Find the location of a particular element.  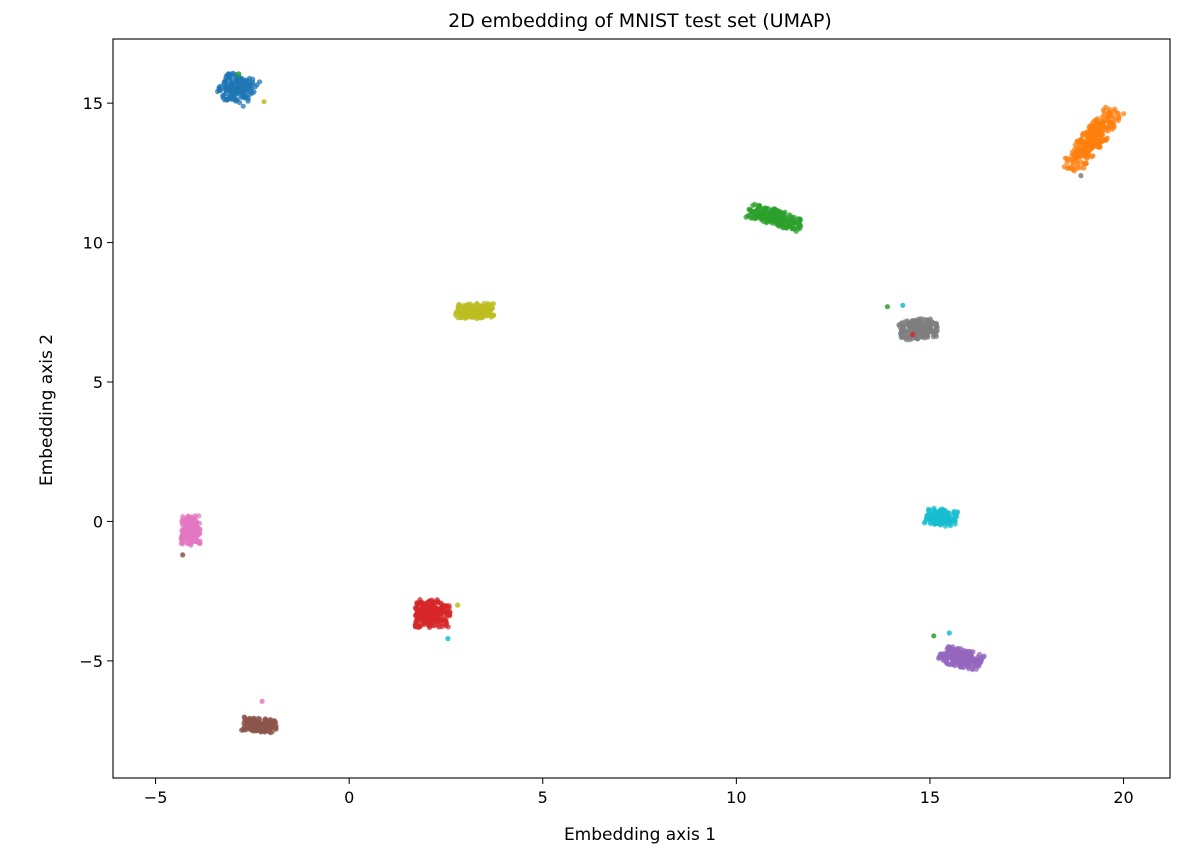

y-tick-label: 15 is located at coordinates (93, 103).